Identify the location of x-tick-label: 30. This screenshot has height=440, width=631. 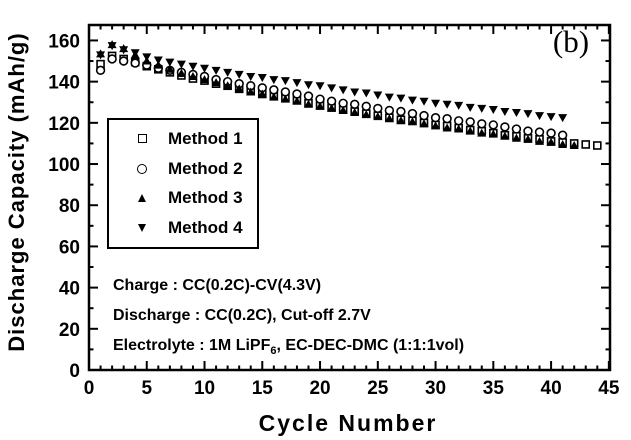
(435, 388).